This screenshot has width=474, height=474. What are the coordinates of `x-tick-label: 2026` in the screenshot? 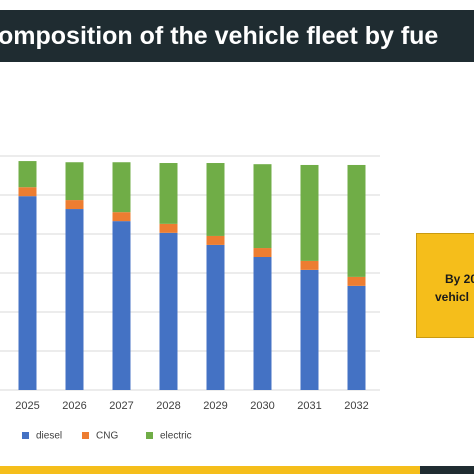 It's located at (74, 406).